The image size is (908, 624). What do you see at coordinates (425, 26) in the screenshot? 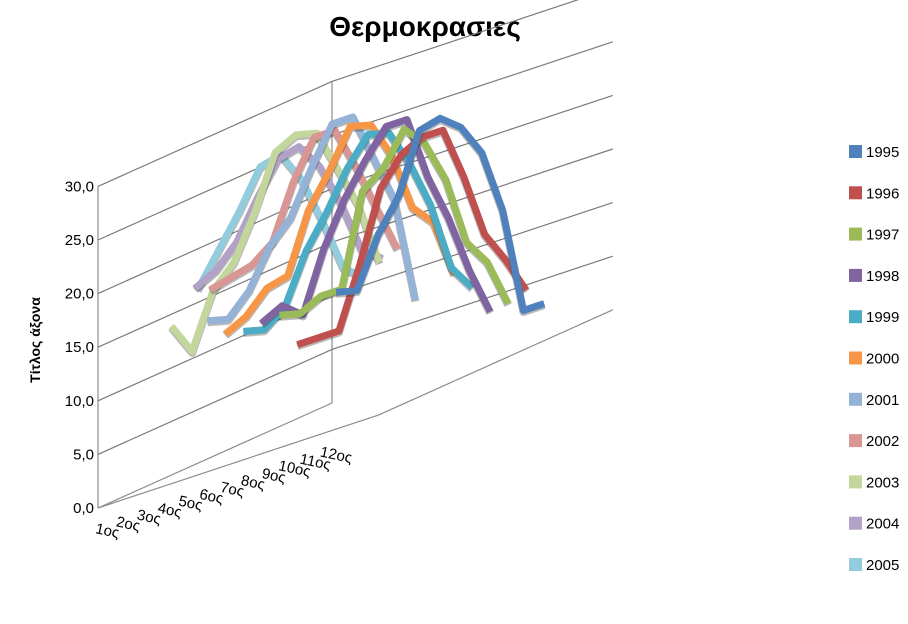
I see `chart-title: Θερμοκρασιες` at bounding box center [425, 26].